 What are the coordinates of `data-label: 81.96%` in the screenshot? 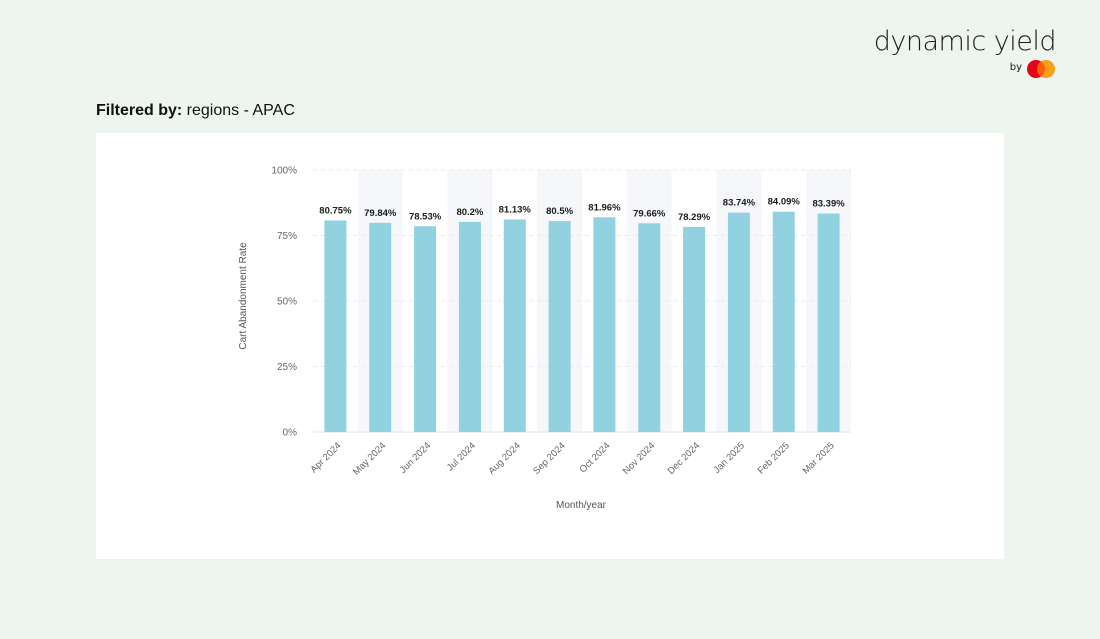 It's located at (604, 207).